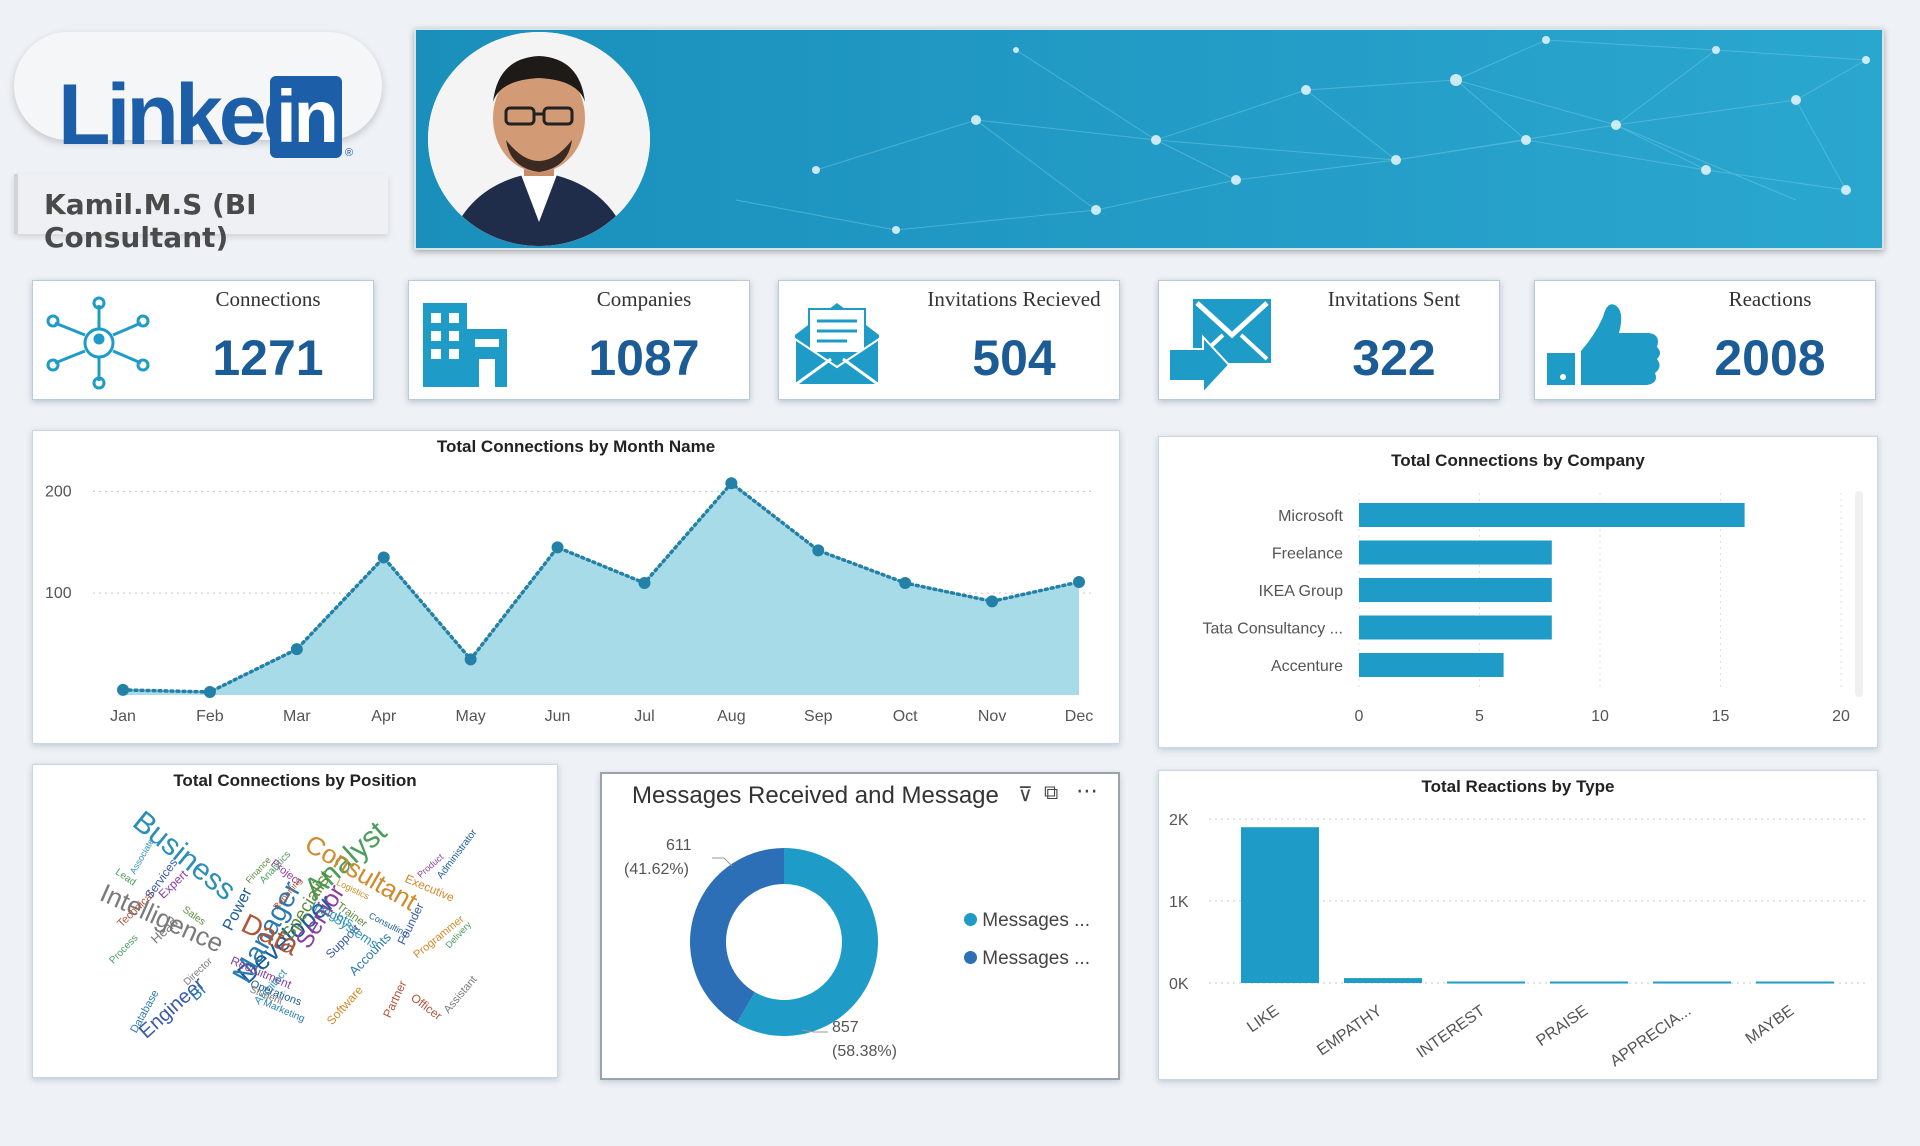 The width and height of the screenshot is (1920, 1146). Describe the element at coordinates (268, 299) in the screenshot. I see `kpi-label: Connections` at that location.